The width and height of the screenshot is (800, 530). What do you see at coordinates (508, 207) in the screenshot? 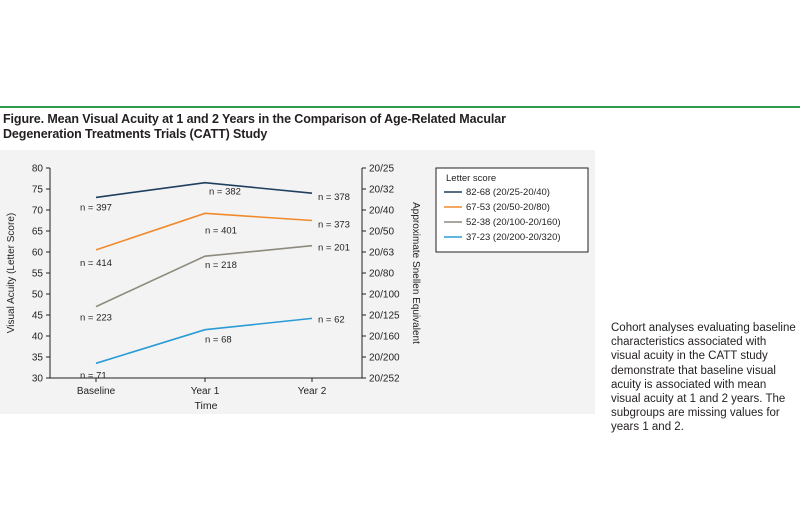
I see `legend-label: 67-53 (20/50-20/80)` at bounding box center [508, 207].